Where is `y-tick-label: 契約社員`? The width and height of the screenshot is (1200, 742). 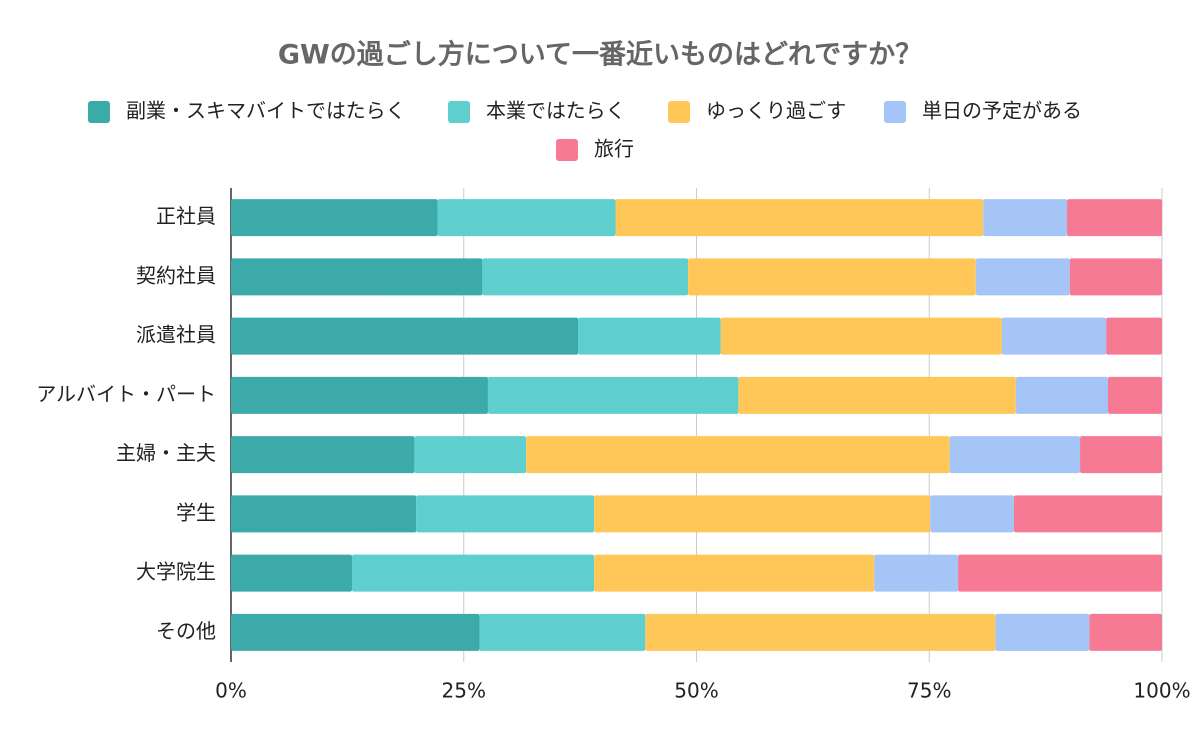 y-tick-label: 契約社員 is located at coordinates (176, 275).